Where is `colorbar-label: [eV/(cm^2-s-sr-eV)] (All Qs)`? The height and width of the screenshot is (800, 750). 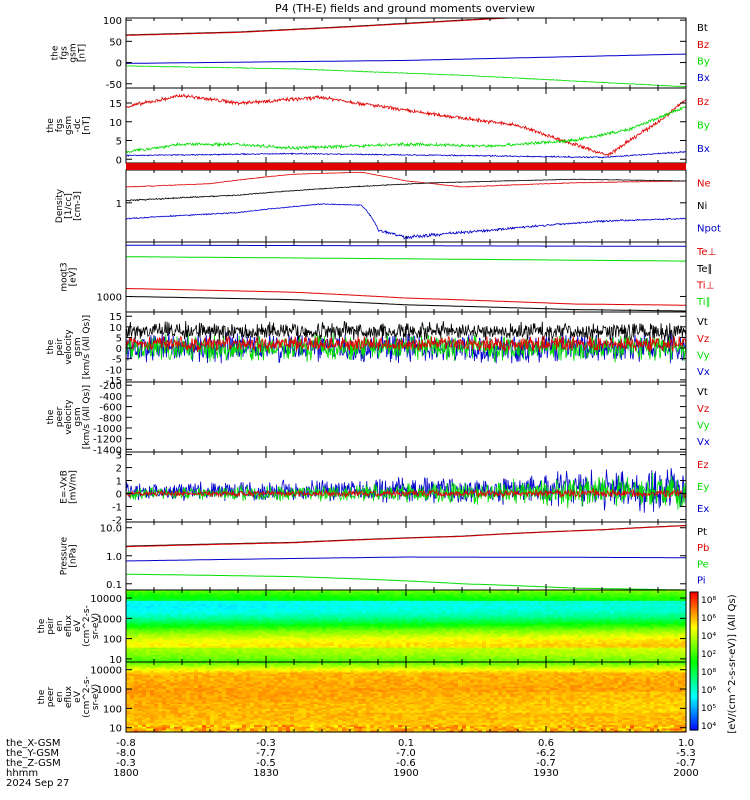 colorbar-label: [eV/(cm^2-s-sr-eV)] (All Qs) is located at coordinates (732, 663).